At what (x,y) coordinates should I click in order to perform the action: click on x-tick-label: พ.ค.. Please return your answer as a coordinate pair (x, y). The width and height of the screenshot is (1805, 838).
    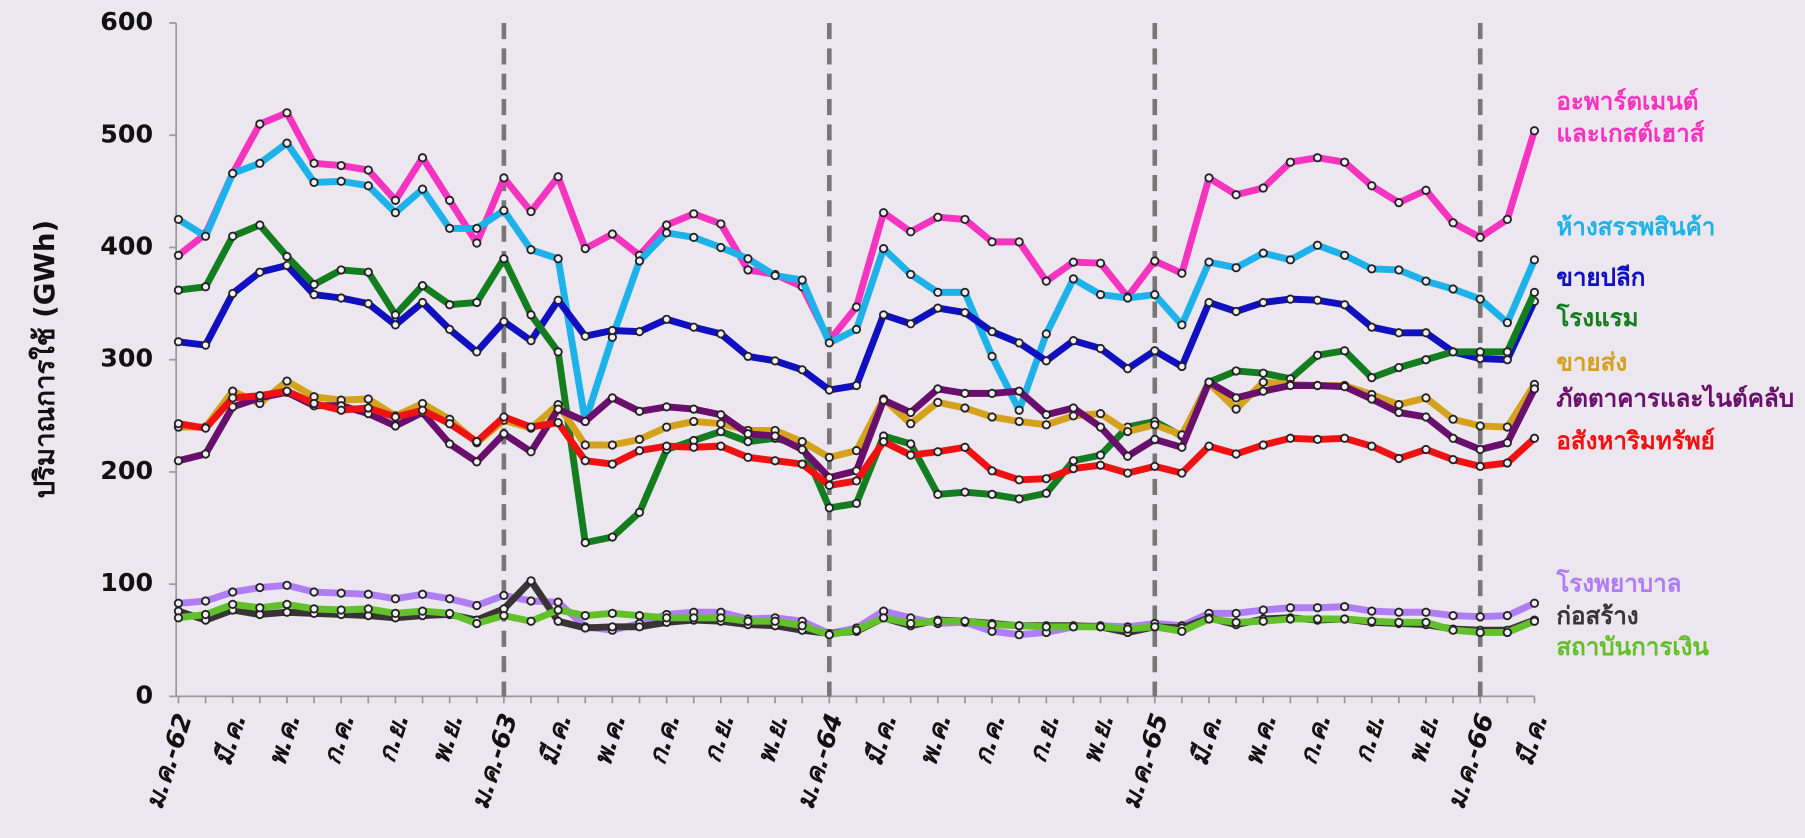
    Looking at the image, I should click on (283, 740).